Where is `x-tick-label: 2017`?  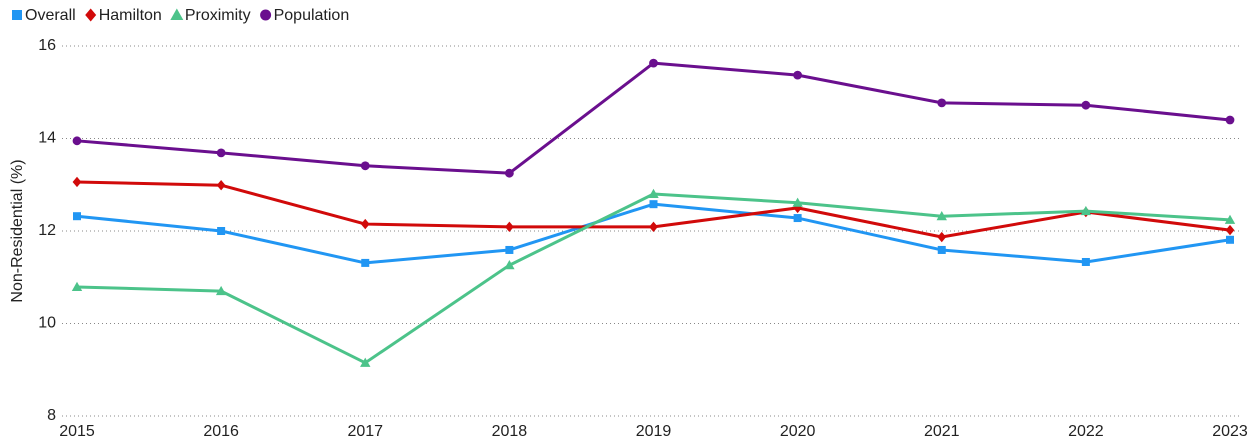
x-tick-label: 2017 is located at coordinates (365, 431).